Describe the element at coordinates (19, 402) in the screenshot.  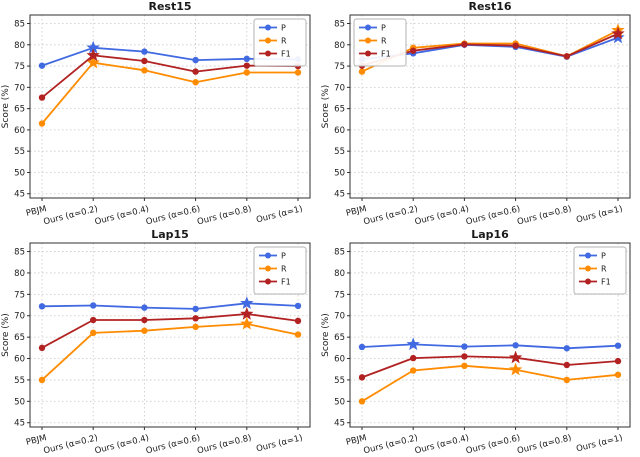
I see `y-tick-label: 50` at that location.